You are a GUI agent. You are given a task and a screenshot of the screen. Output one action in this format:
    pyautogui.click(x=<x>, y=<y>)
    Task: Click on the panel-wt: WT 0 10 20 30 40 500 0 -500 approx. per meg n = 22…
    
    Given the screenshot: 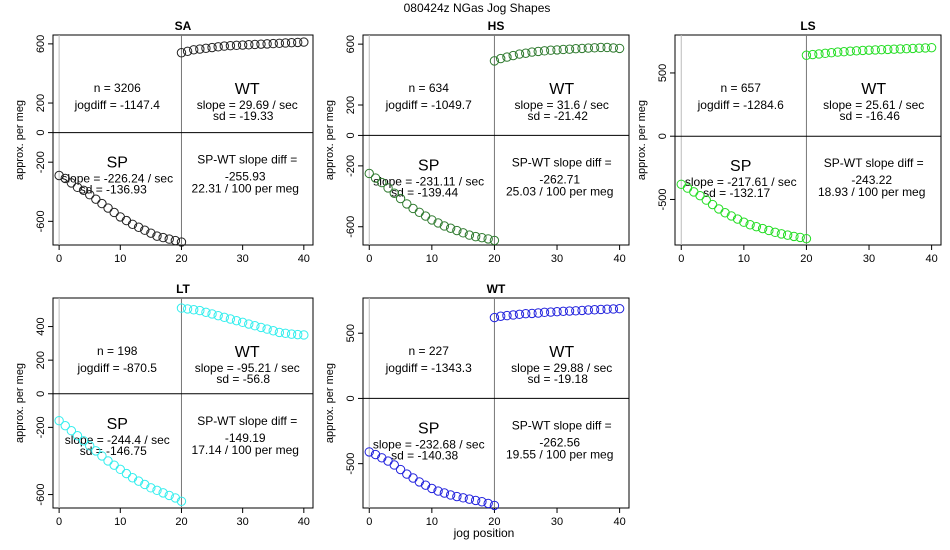 What is the action you would take?
    pyautogui.click(x=477, y=405)
    